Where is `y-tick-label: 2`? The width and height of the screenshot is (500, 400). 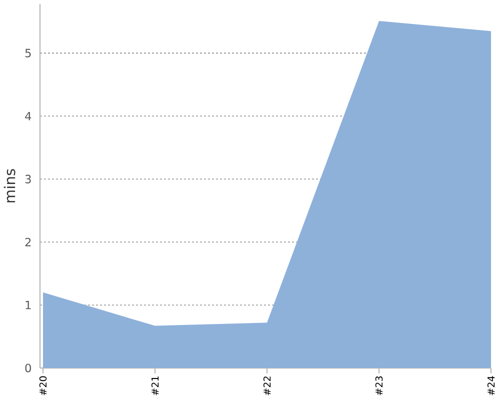 y-tick-label: 2 is located at coordinates (28, 242).